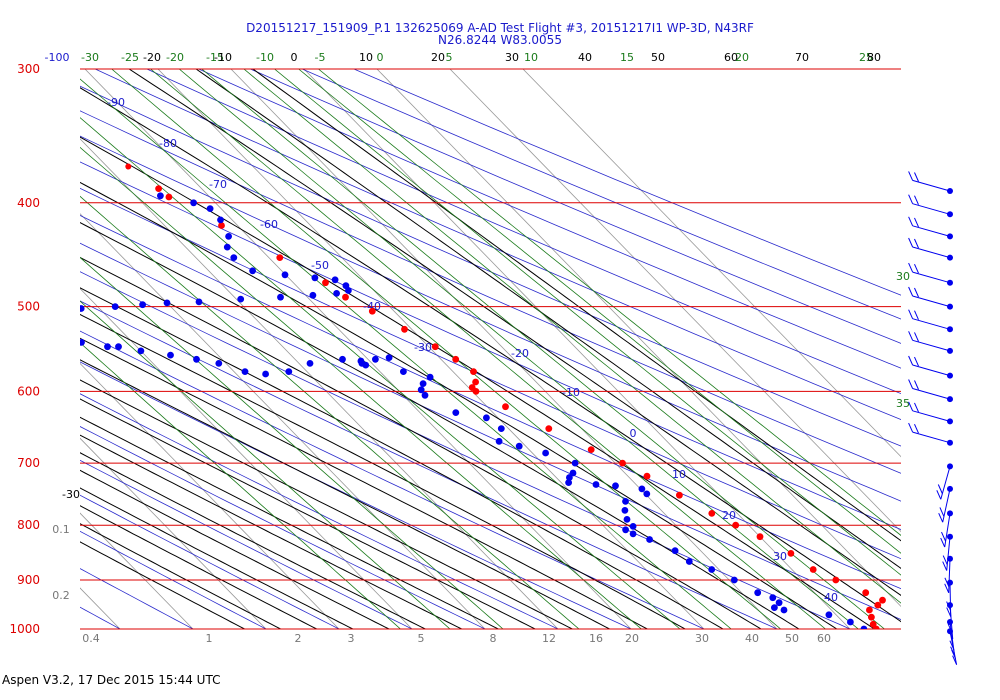  What do you see at coordinates (71, 494) in the screenshot?
I see `side-label: -30` at bounding box center [71, 494].